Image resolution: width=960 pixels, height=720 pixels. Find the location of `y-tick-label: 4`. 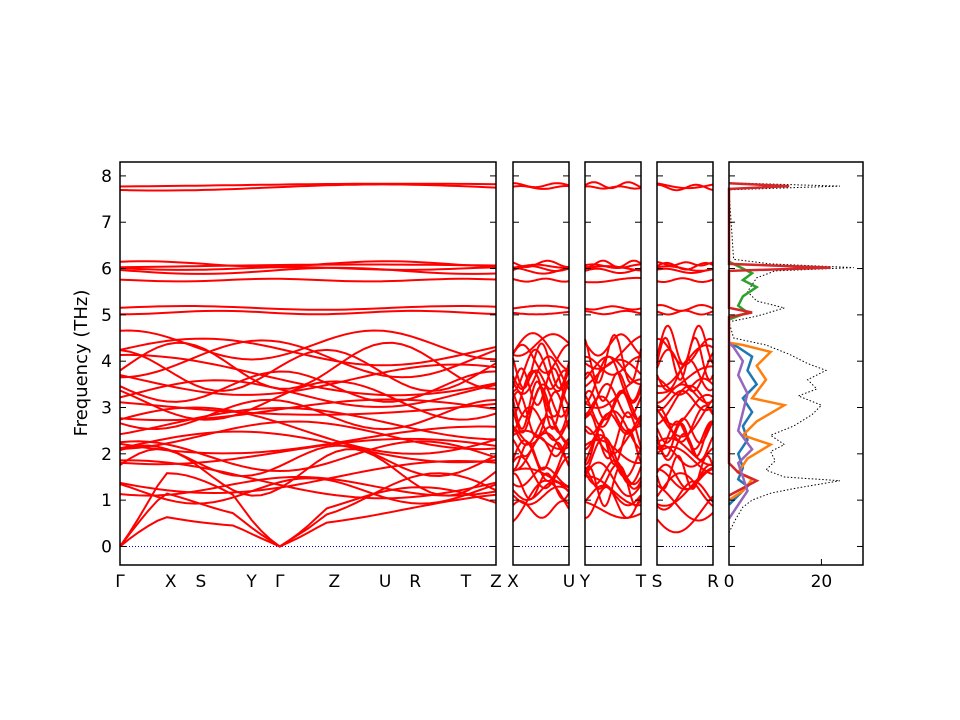

y-tick-label: 4 is located at coordinates (106, 362).